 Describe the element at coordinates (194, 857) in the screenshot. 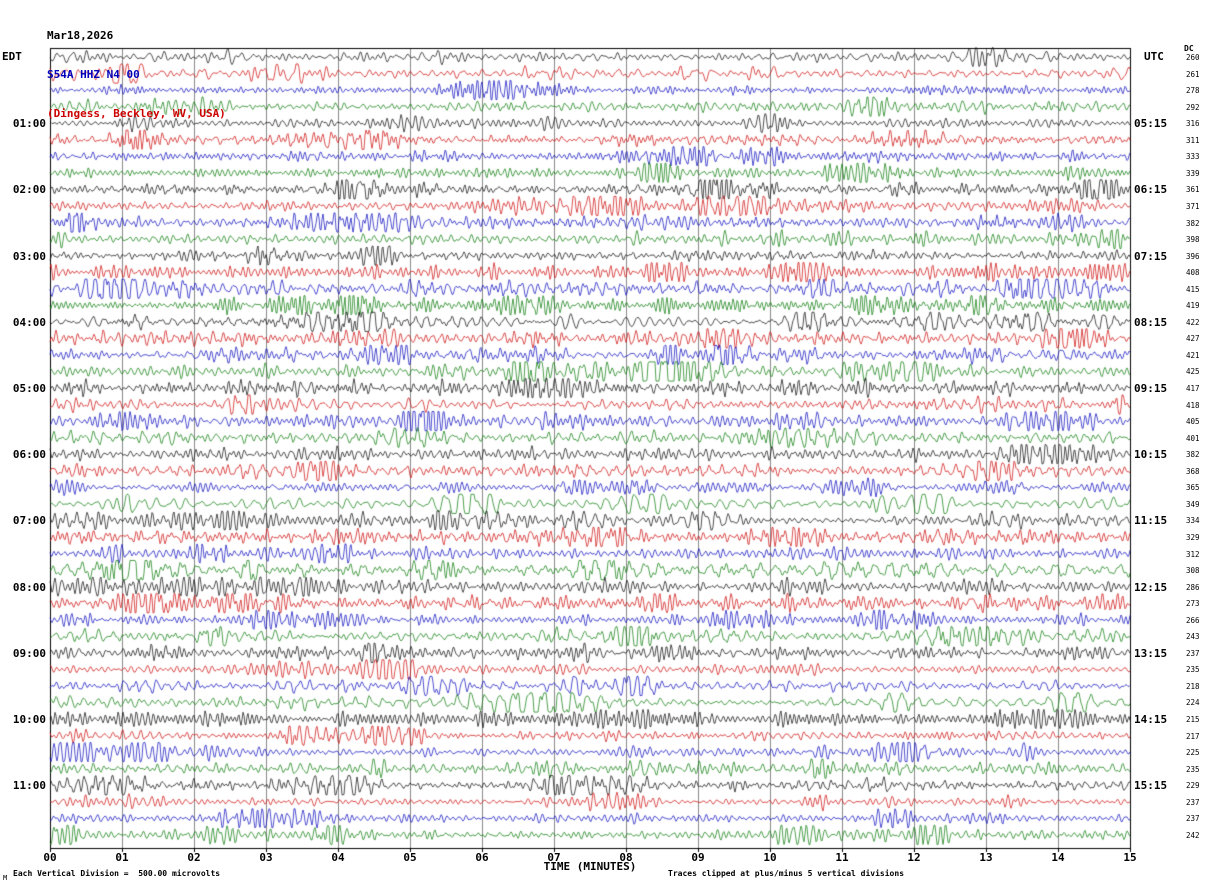

I see `x-tick-label: 02` at that location.